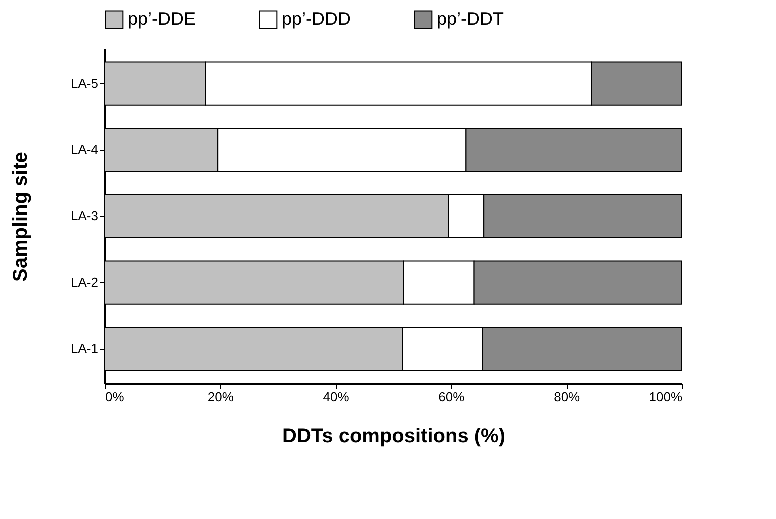 The height and width of the screenshot is (519, 776). What do you see at coordinates (115, 397) in the screenshot?
I see `x-tick-label: 0%` at bounding box center [115, 397].